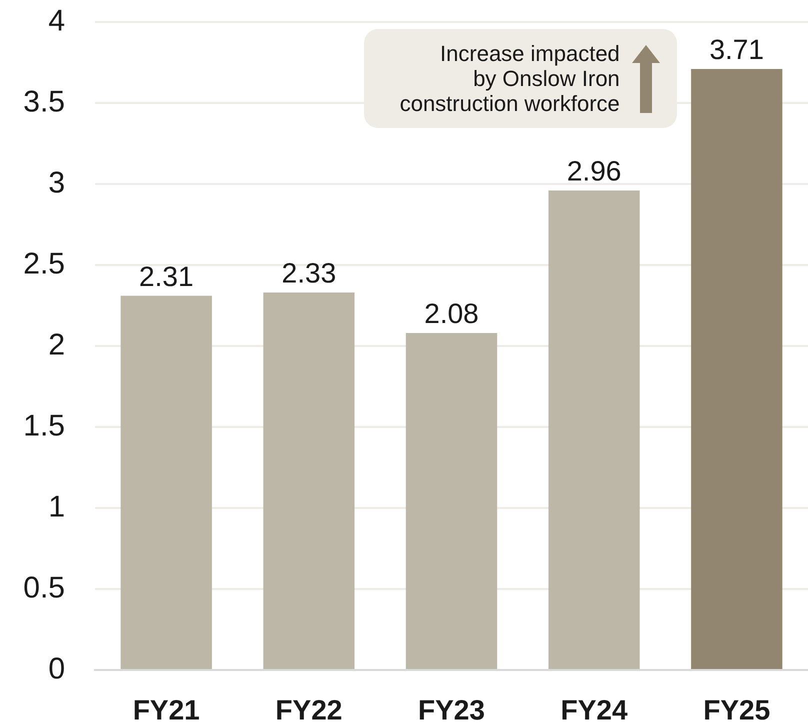 The height and width of the screenshot is (725, 808). I want to click on y-tick-label: 2.5, so click(44, 263).